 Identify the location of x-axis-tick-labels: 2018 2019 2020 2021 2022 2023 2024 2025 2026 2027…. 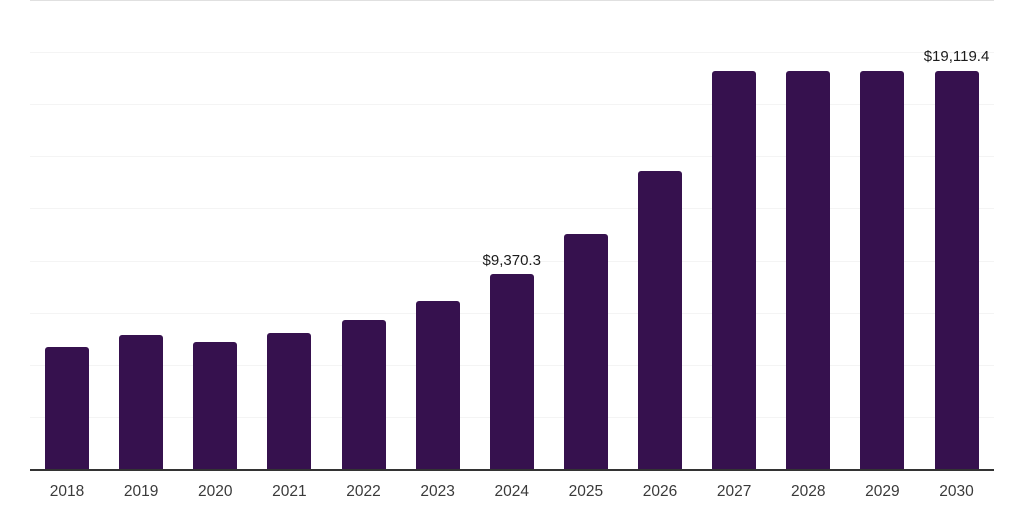
(512, 495).